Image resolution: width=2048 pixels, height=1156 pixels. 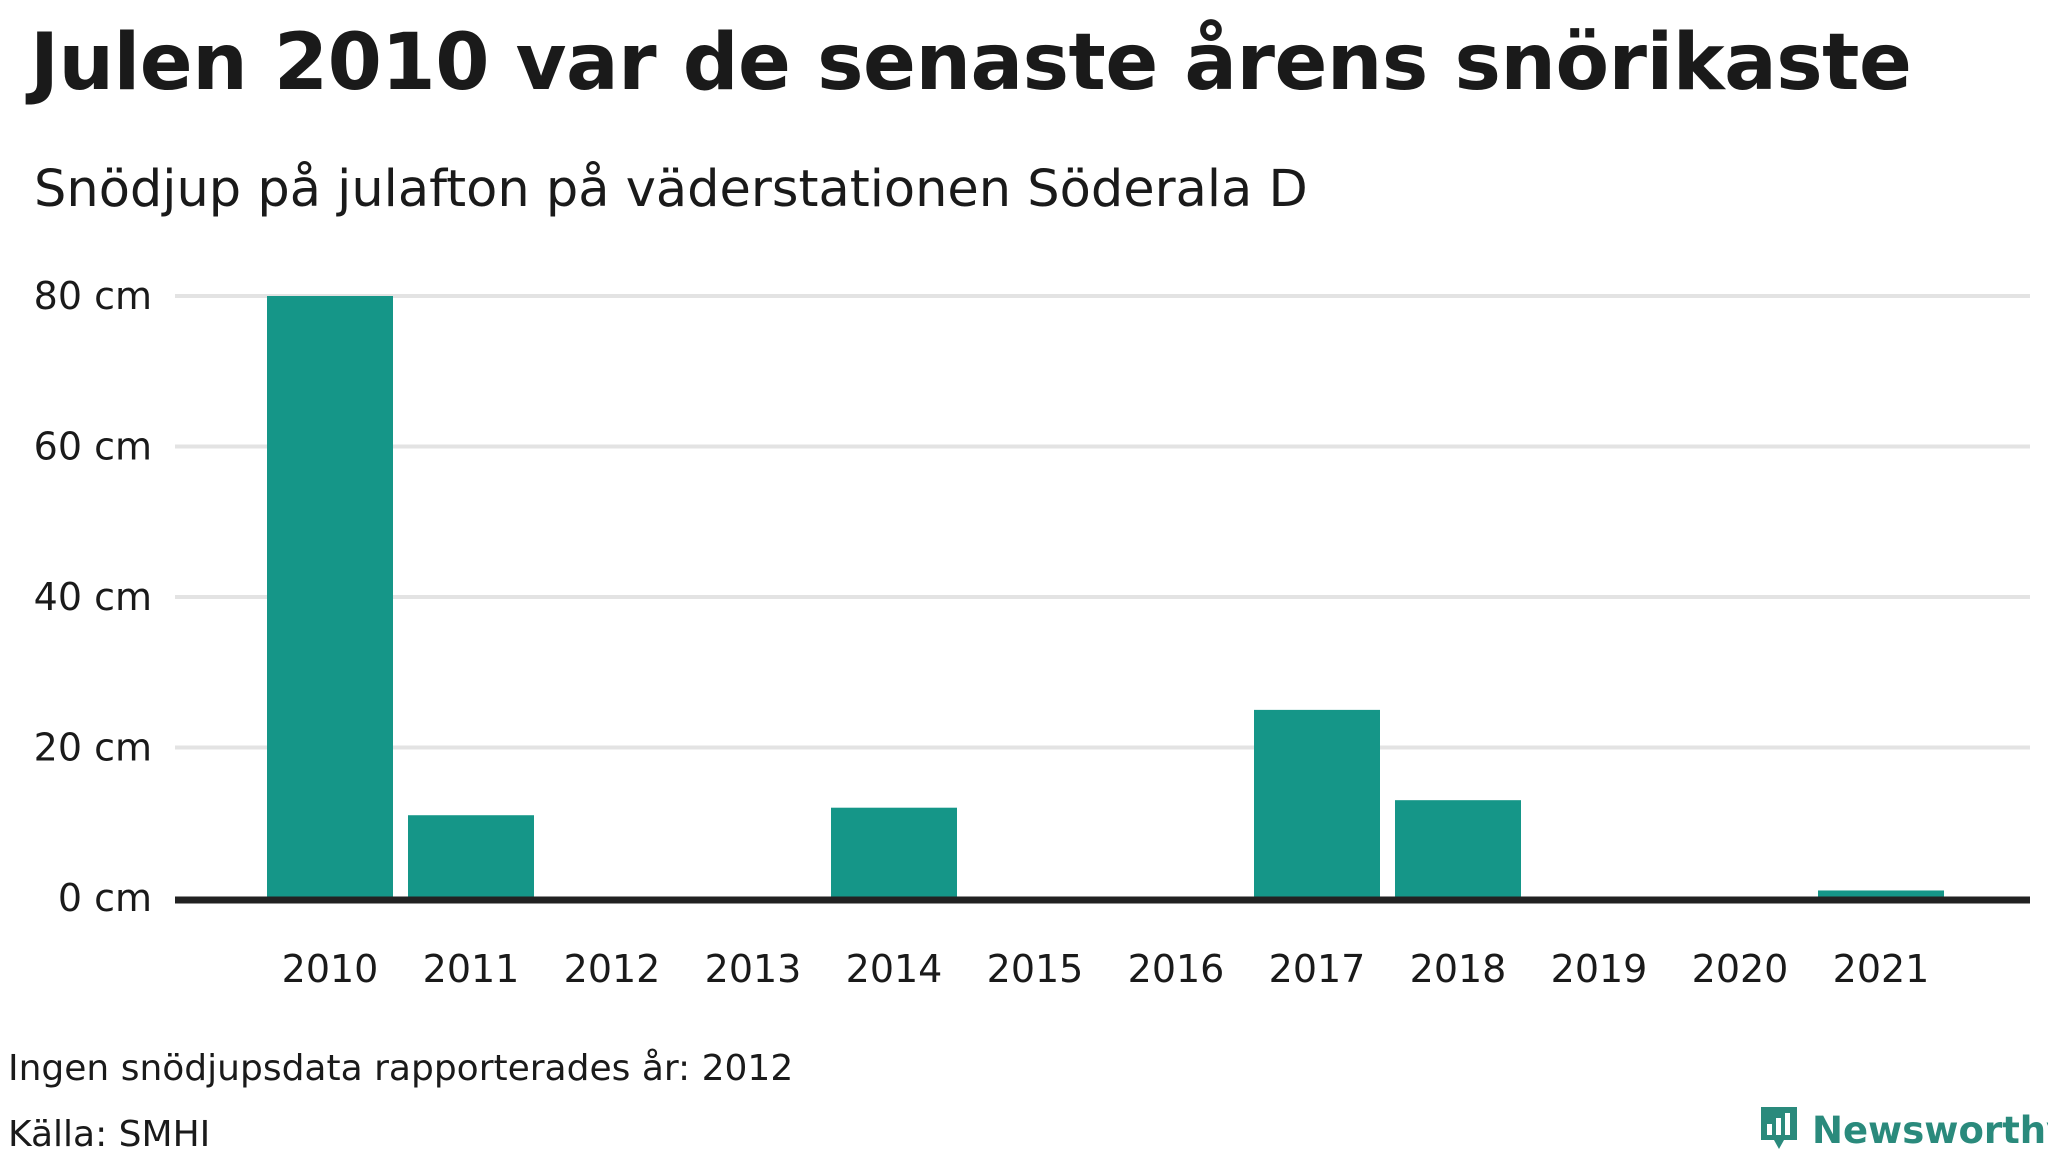 What do you see at coordinates (1779, 1130) in the screenshot?
I see `bar-chart-logo-icon` at bounding box center [1779, 1130].